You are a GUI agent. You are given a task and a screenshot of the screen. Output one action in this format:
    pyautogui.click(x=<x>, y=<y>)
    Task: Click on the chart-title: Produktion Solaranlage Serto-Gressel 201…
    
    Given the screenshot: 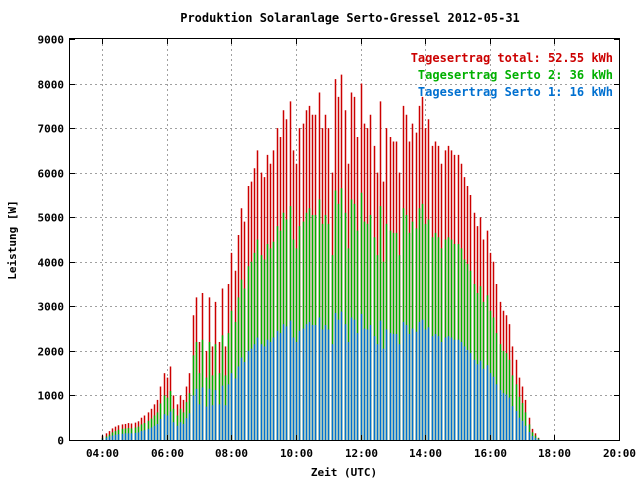 What is the action you would take?
    pyautogui.click(x=350, y=18)
    